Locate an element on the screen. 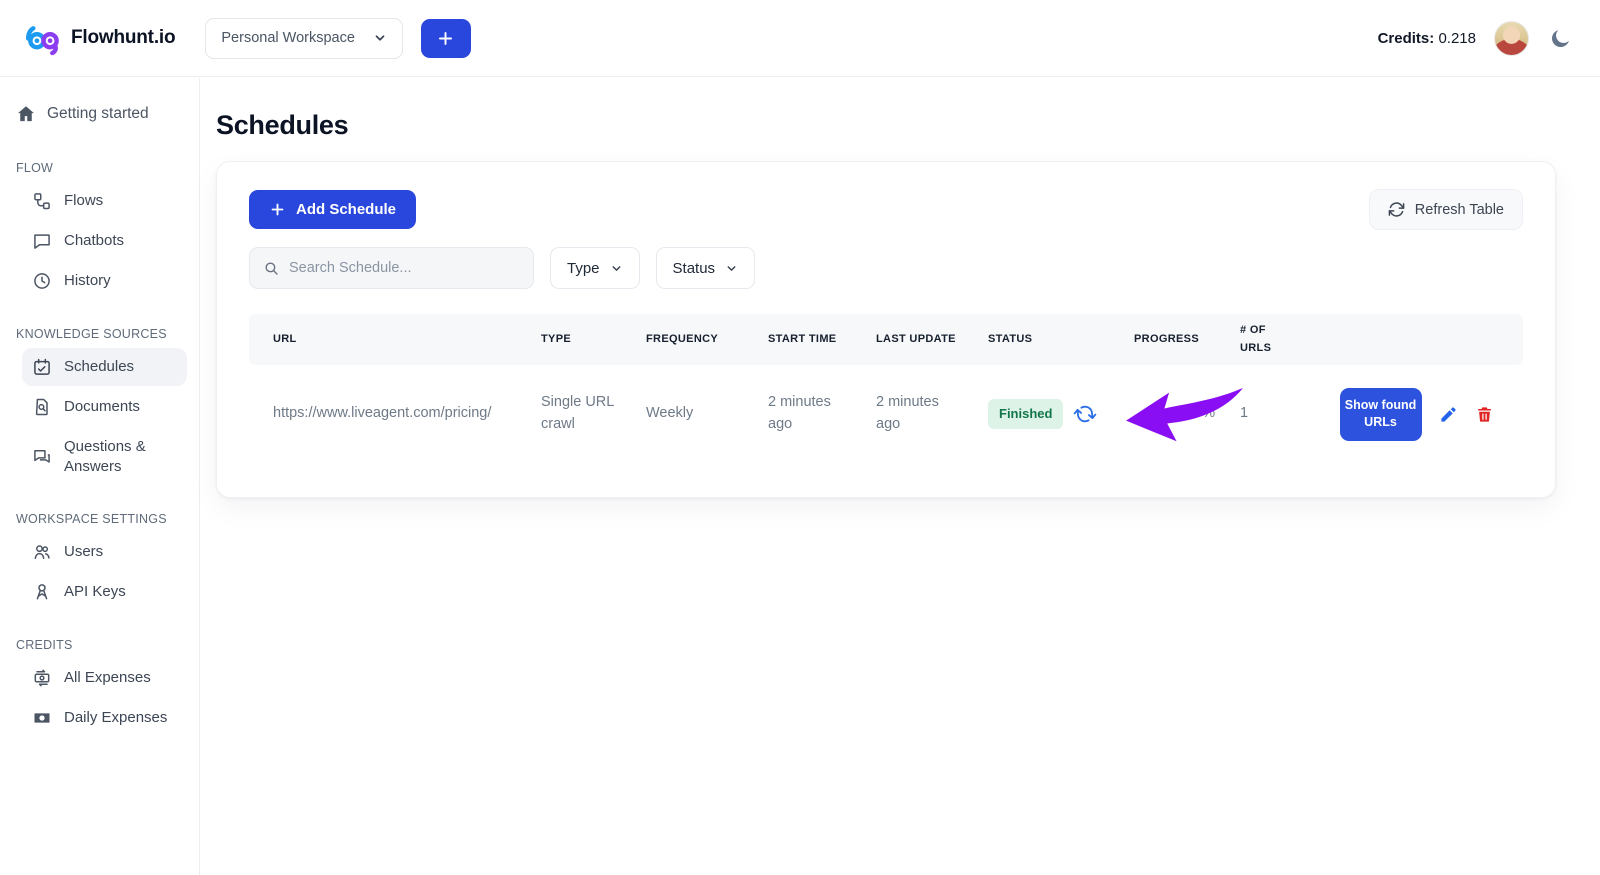 The width and height of the screenshot is (1600, 875). sidebar-item-flows: Flows is located at coordinates (104, 201).